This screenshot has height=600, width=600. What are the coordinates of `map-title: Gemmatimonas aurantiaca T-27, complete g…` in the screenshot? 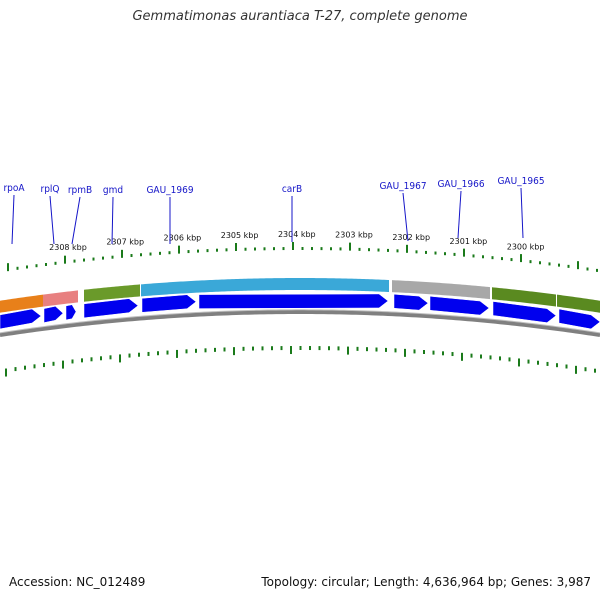 It's located at (300, 16).